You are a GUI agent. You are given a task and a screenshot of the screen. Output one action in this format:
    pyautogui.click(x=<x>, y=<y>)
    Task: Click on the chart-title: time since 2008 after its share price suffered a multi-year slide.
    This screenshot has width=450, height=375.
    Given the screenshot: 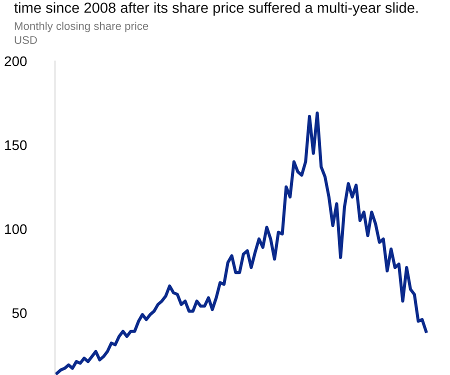 What is the action you would take?
    pyautogui.click(x=216, y=9)
    